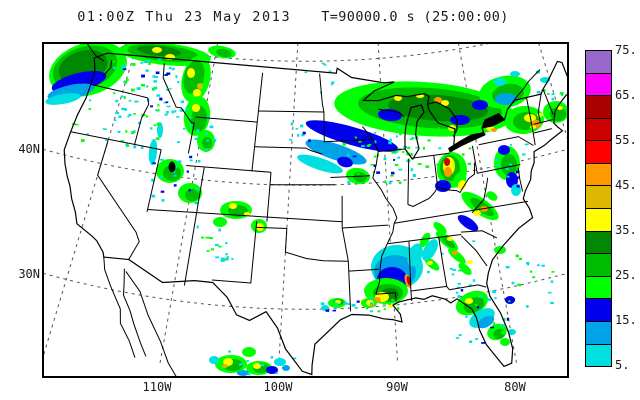 This screenshot has height=400, width=640. I want to click on colorbar-tick-label: 45., so click(626, 185).